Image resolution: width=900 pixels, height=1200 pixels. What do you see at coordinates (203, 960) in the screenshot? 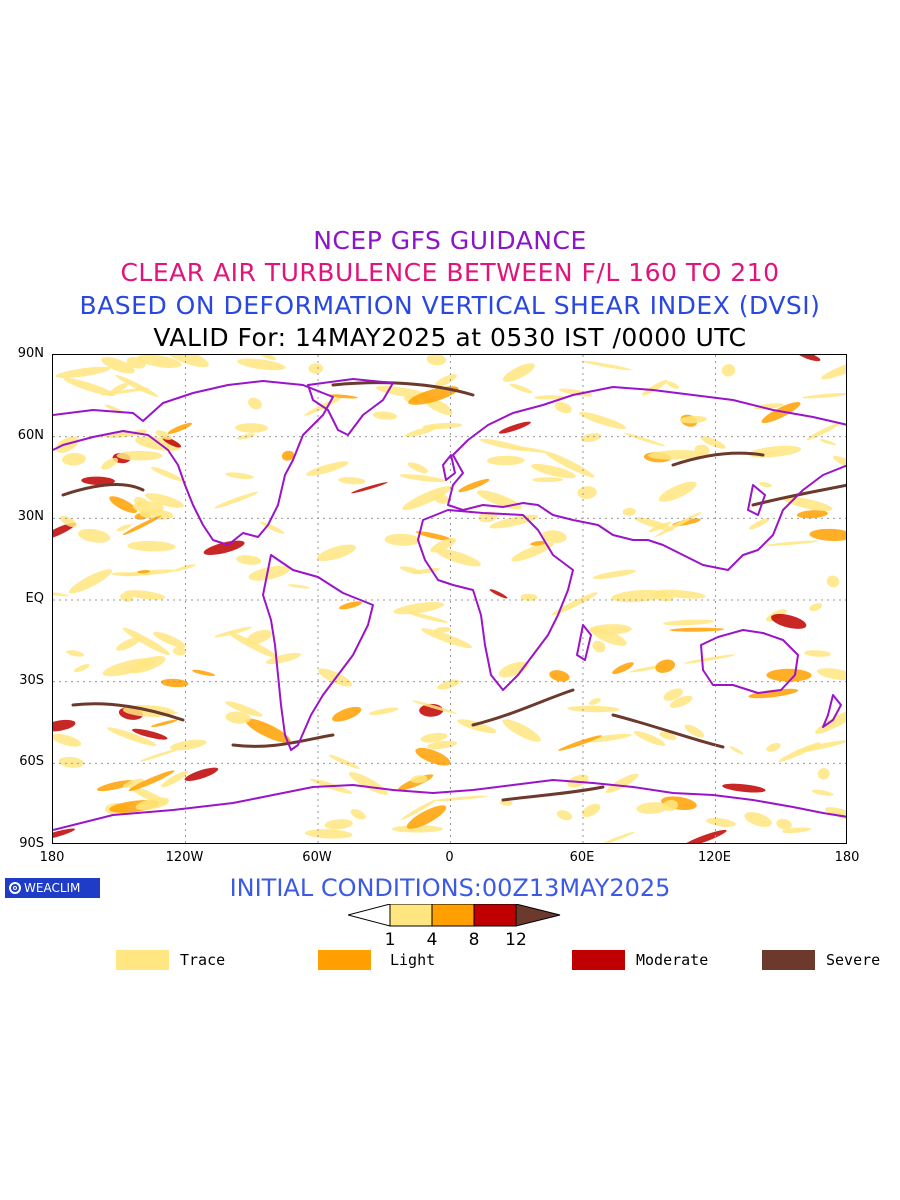
I see `legend-label-trace: Trace` at bounding box center [203, 960].